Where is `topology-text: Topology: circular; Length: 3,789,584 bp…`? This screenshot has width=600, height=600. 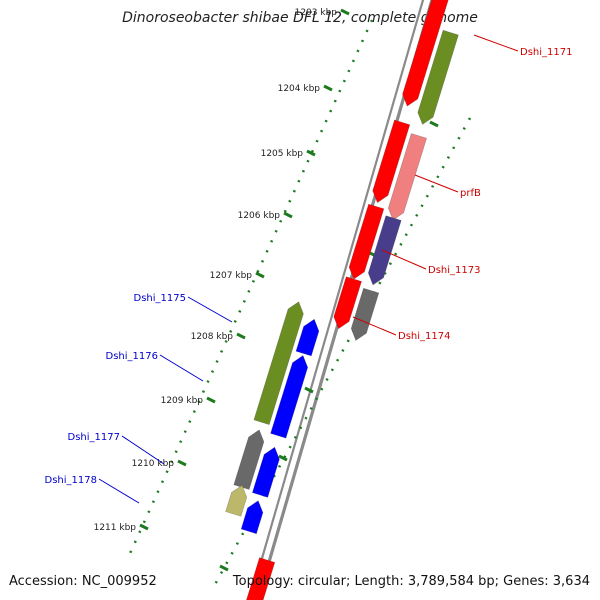 topology-text: Topology: circular; Length: 3,789,584 bp… is located at coordinates (411, 581).